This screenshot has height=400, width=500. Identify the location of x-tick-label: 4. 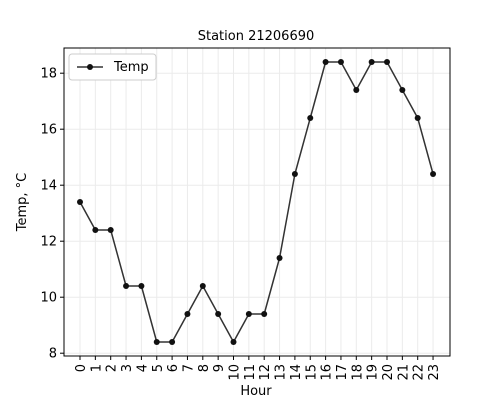
(142, 368).